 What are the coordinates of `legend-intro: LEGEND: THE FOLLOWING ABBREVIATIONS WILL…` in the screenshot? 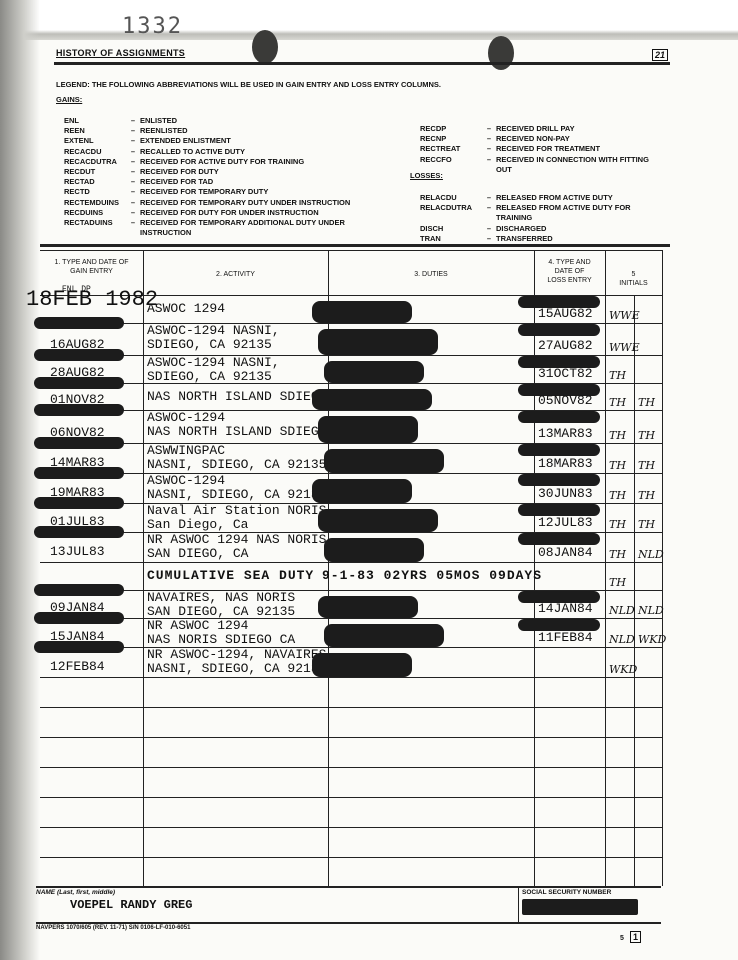 It's located at (249, 84).